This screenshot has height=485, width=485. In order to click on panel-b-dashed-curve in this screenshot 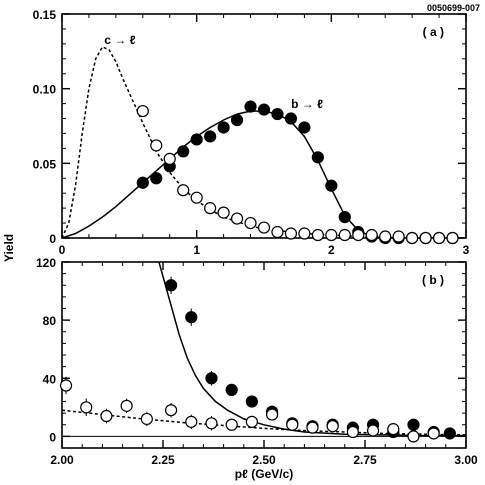, I will do `click(264, 422)`.